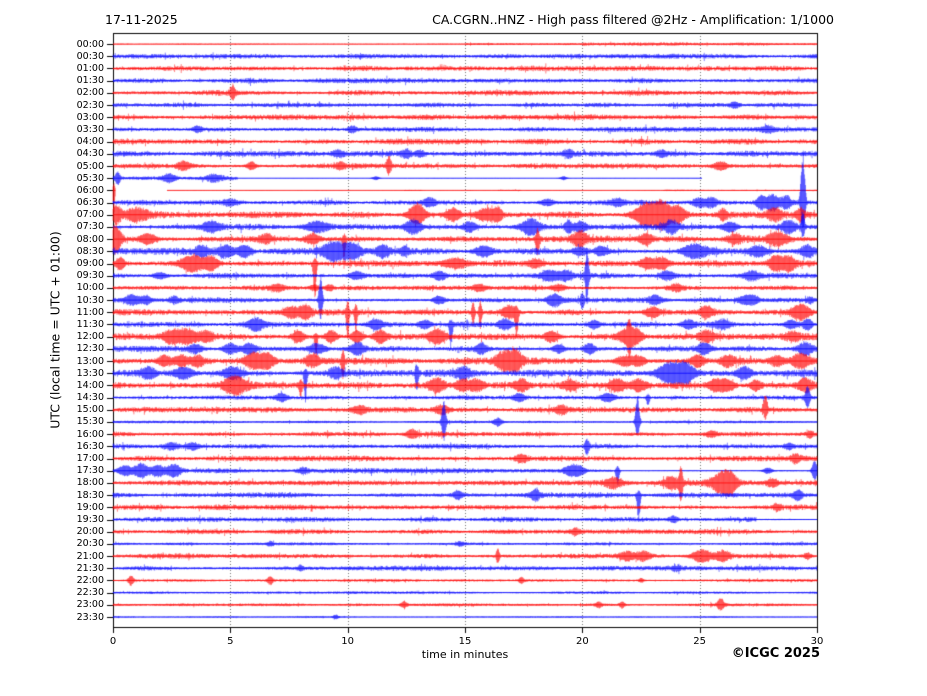  Describe the element at coordinates (90, 361) in the screenshot. I see `y-tick-label: 13:00` at that location.